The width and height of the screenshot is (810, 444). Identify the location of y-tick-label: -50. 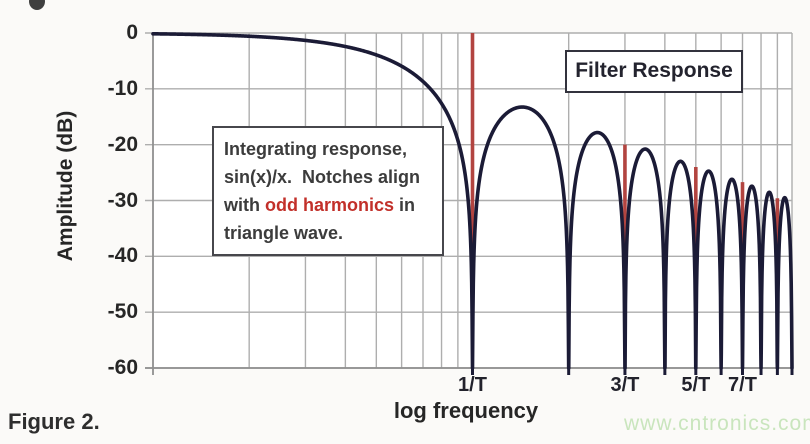
(122, 312).